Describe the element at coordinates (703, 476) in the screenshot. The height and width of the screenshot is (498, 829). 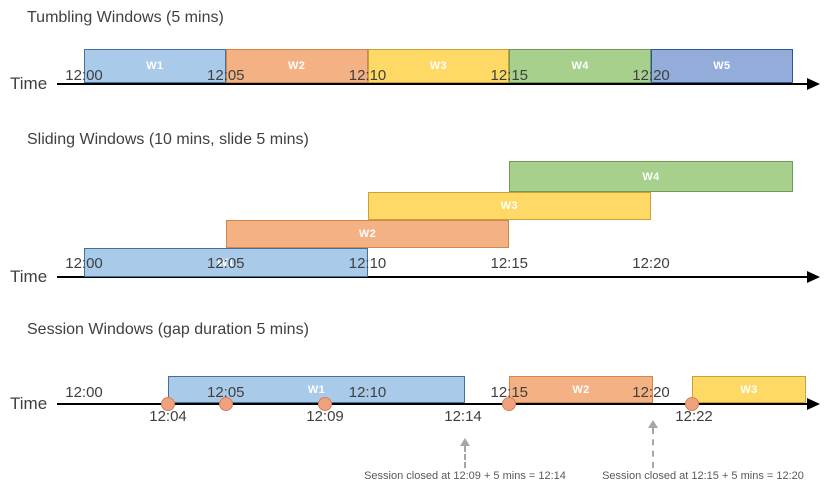
I see `session-closed-annotation: Session closed at 12:15 + 5 mins = 12:20` at that location.